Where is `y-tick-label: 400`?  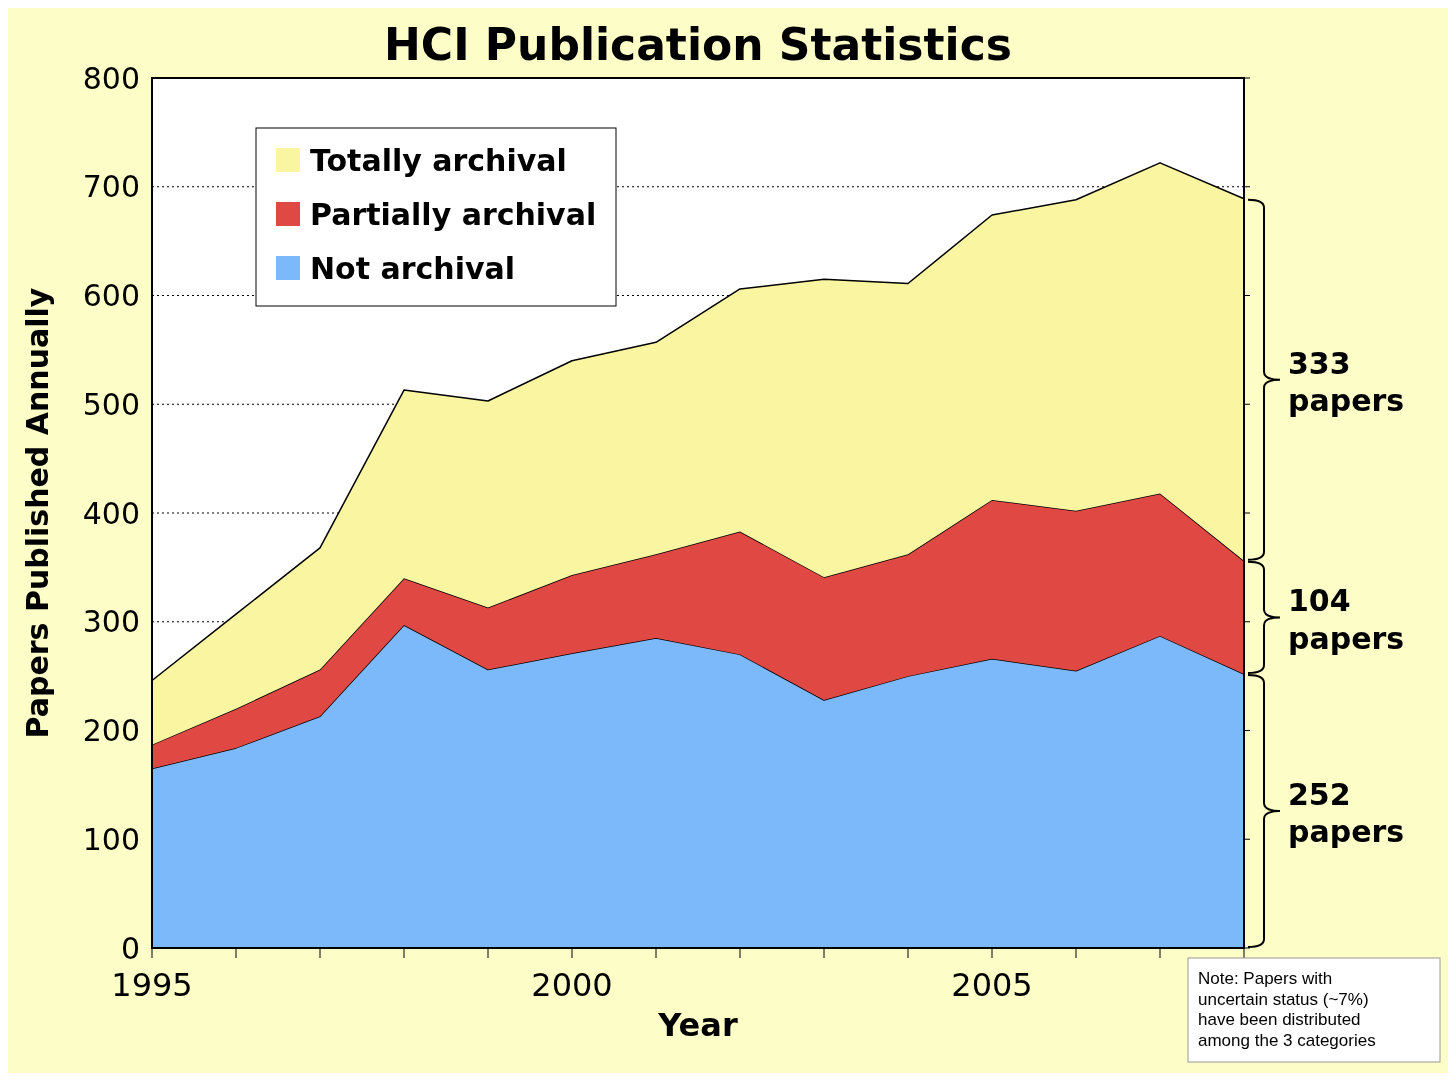
y-tick-label: 400 is located at coordinates (111, 513).